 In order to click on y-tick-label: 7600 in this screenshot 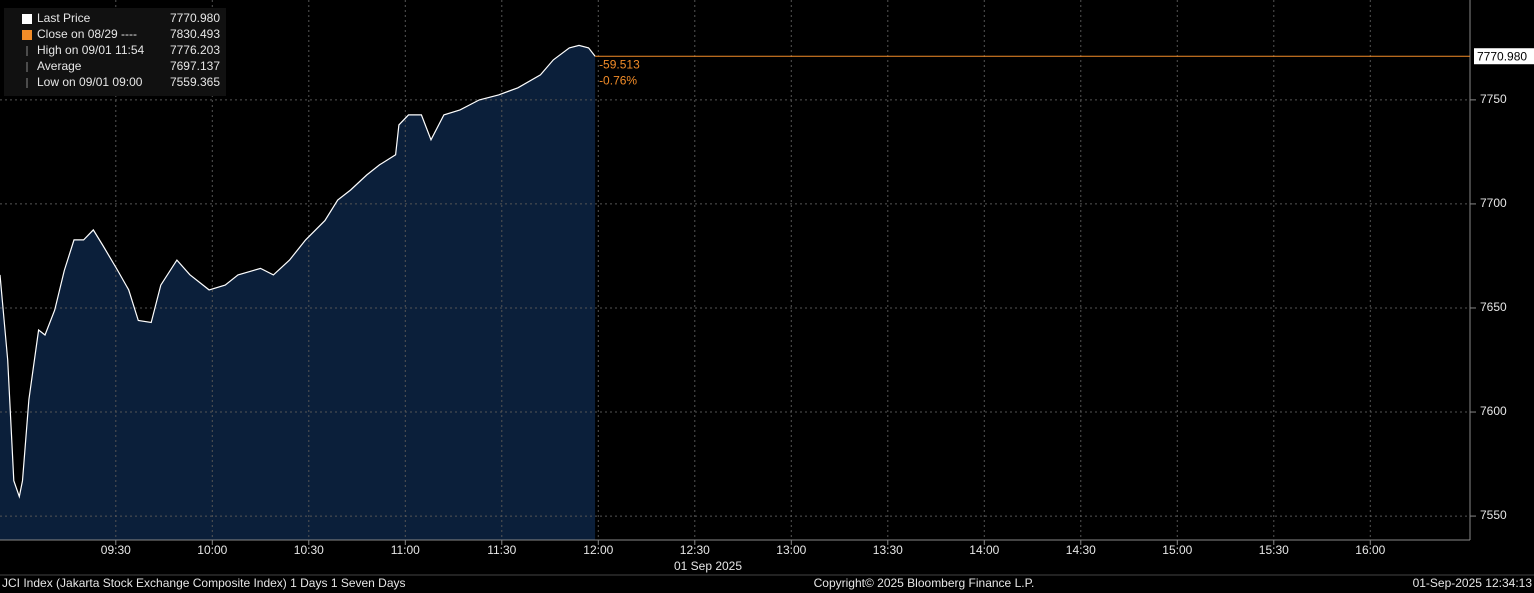, I will do `click(1493, 411)`.